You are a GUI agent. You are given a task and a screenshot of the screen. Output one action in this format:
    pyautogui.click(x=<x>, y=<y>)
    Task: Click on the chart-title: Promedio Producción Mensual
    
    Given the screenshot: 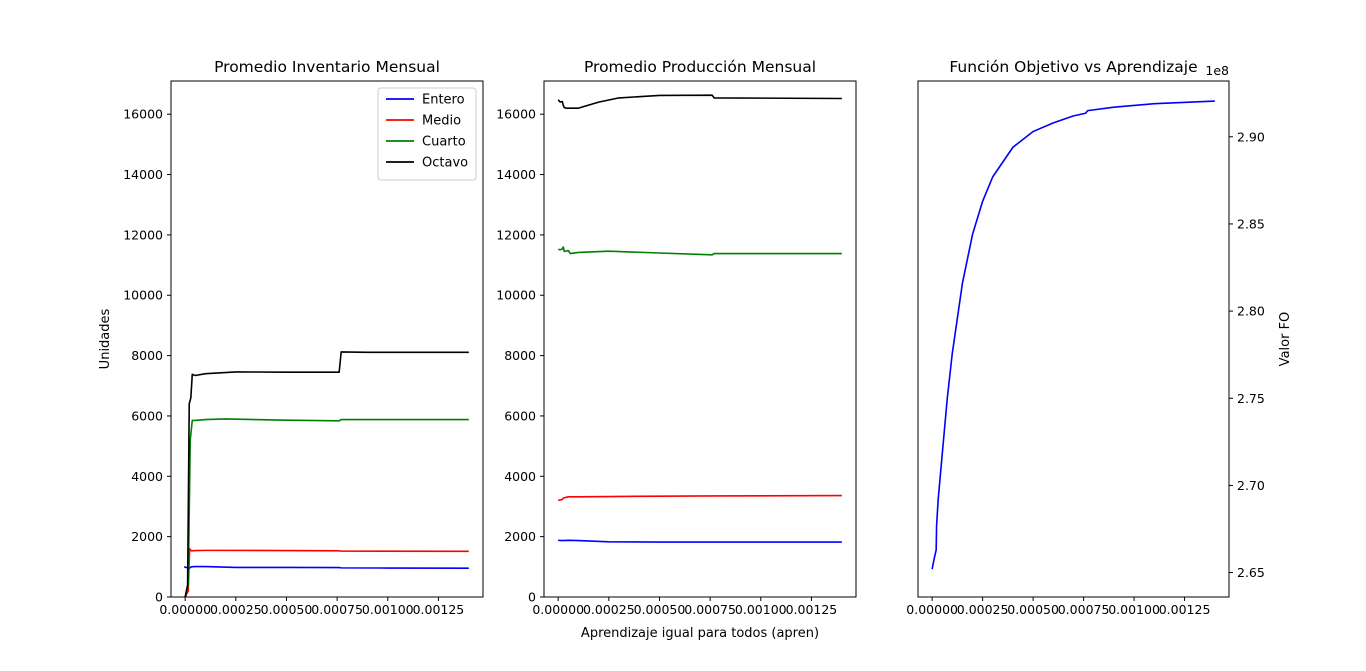 What is the action you would take?
    pyautogui.click(x=700, y=67)
    